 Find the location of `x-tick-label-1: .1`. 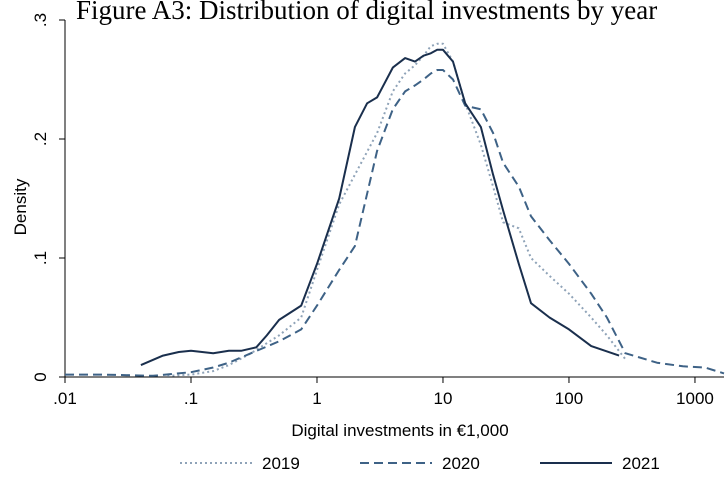

x-tick-label-1: .1 is located at coordinates (191, 398).